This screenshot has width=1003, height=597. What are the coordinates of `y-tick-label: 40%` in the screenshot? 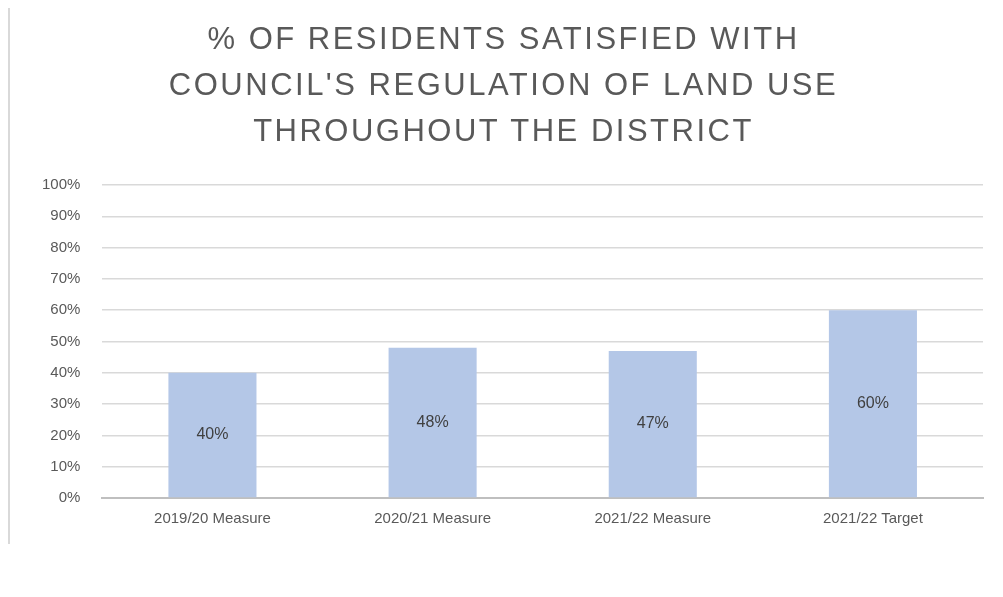 It's located at (65, 371).